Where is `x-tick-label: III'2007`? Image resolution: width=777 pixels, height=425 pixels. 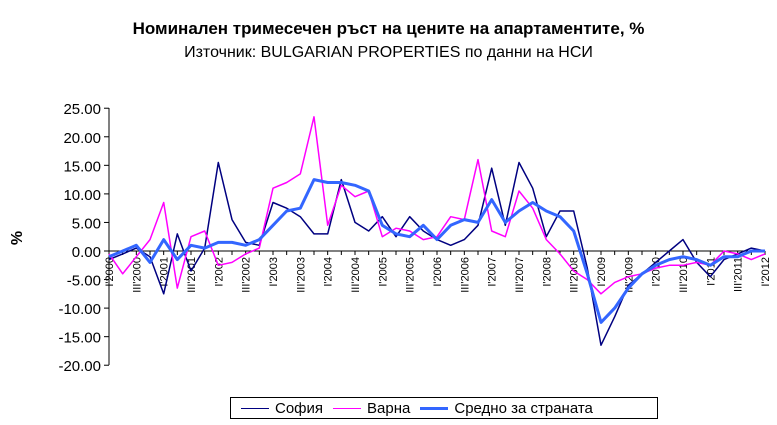 x-tick-label: III'2007 is located at coordinates (520, 275).